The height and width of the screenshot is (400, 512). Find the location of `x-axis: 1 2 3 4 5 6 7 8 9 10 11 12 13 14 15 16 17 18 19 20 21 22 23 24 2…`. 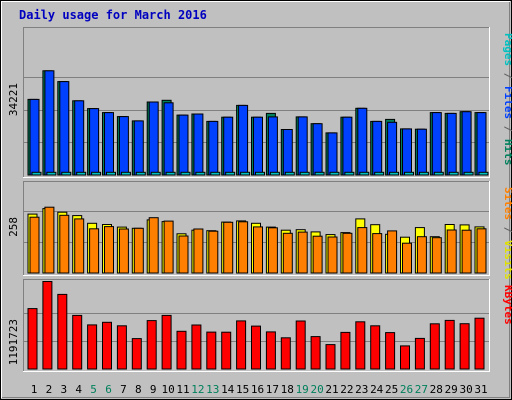

x-axis: 1 2 3 4 5 6 7 8 9 10 11 12 13 14 15 16 17 18 19 20 21 22 23 24 2… is located at coordinates (259, 389).